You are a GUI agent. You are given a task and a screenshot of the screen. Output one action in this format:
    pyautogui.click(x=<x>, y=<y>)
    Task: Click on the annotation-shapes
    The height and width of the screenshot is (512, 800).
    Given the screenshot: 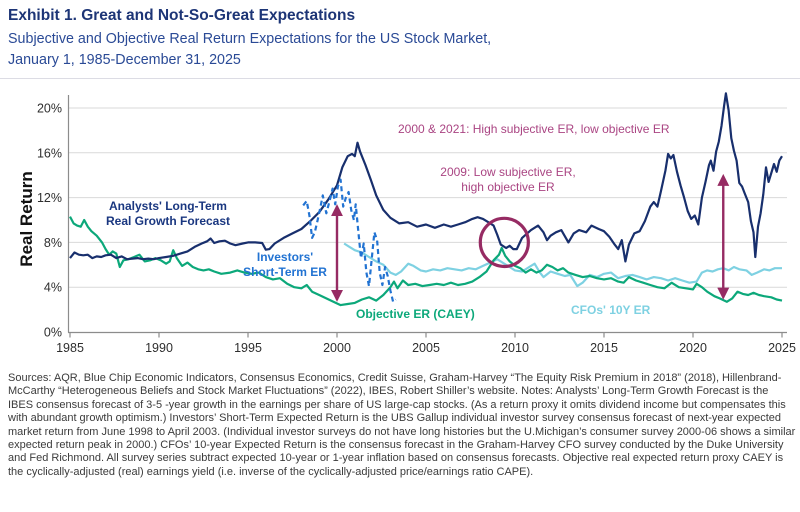 What is the action you would take?
    pyautogui.click(x=530, y=237)
    